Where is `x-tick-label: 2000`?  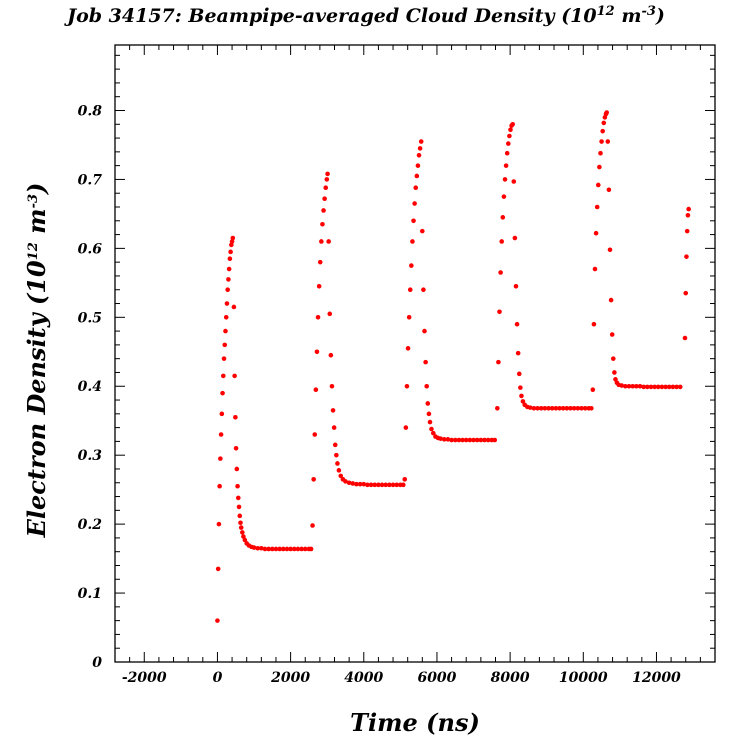
x-tick-label: 2000 is located at coordinates (290, 678).